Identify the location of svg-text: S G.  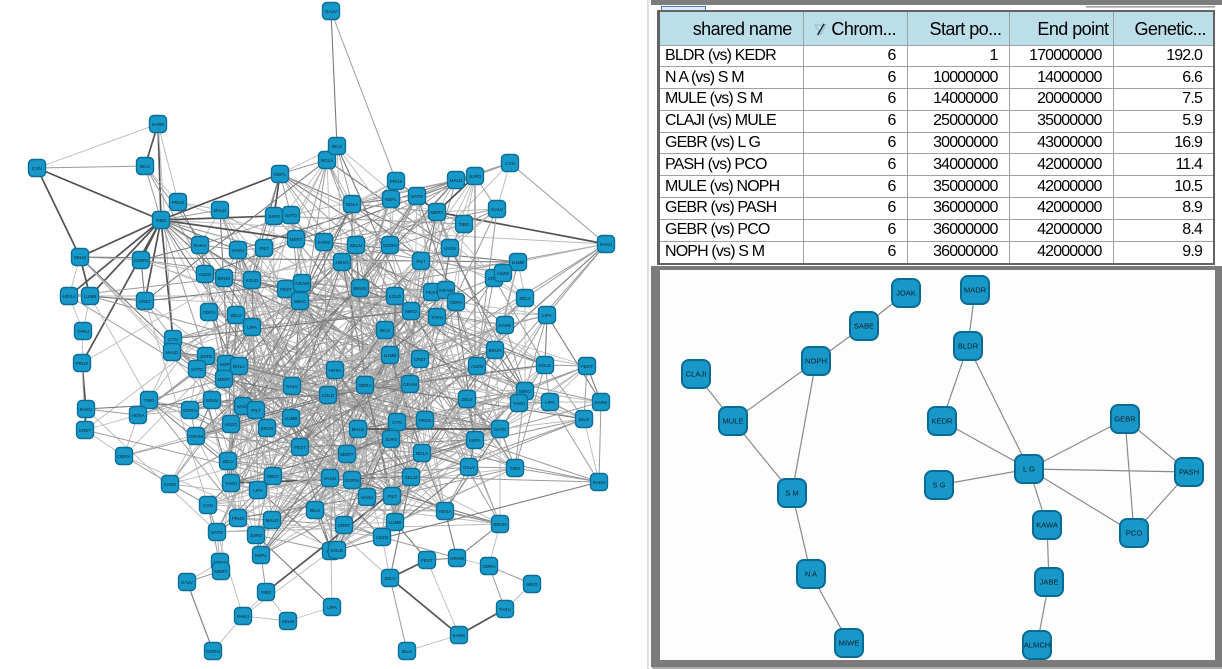
(938, 485).